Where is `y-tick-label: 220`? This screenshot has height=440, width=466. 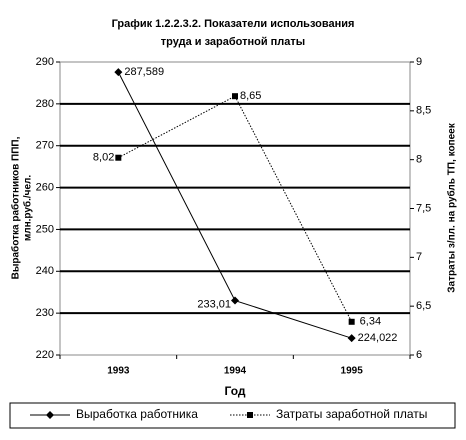
y-tick-label: 220 is located at coordinates (45, 355).